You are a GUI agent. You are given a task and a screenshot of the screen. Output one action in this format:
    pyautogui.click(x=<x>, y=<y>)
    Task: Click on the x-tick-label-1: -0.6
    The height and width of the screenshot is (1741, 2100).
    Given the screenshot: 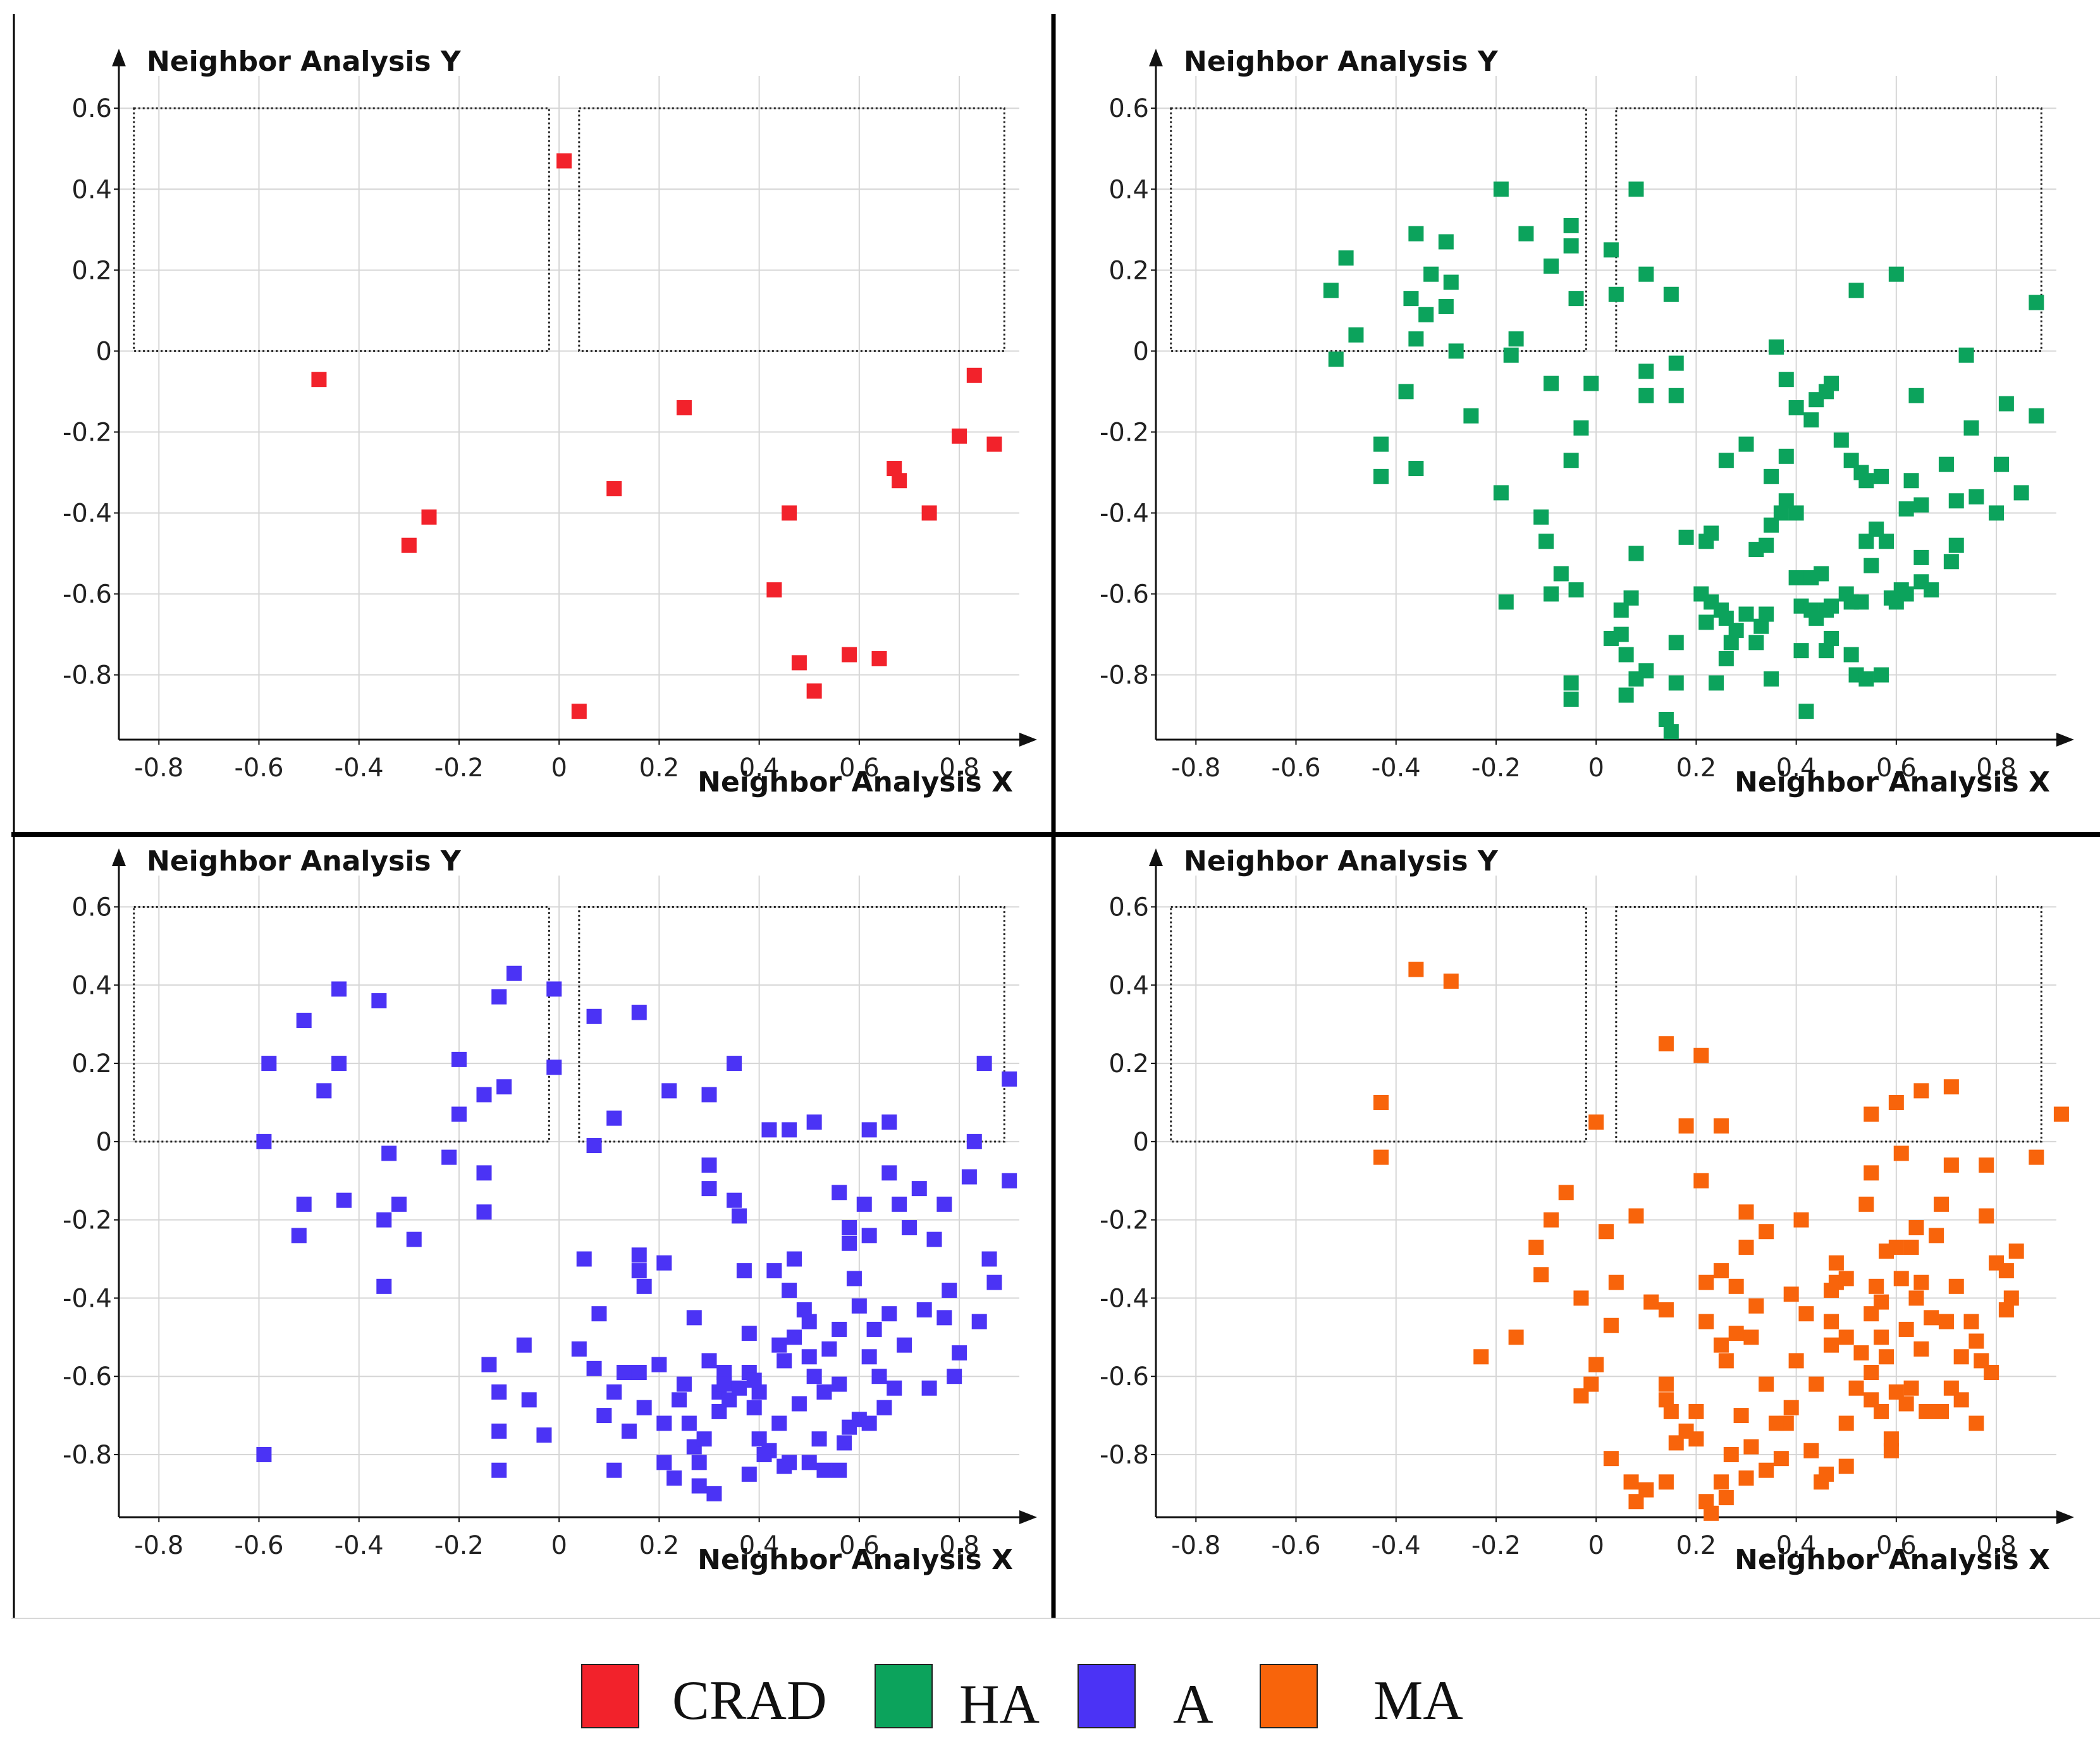 What is the action you would take?
    pyautogui.click(x=1295, y=768)
    